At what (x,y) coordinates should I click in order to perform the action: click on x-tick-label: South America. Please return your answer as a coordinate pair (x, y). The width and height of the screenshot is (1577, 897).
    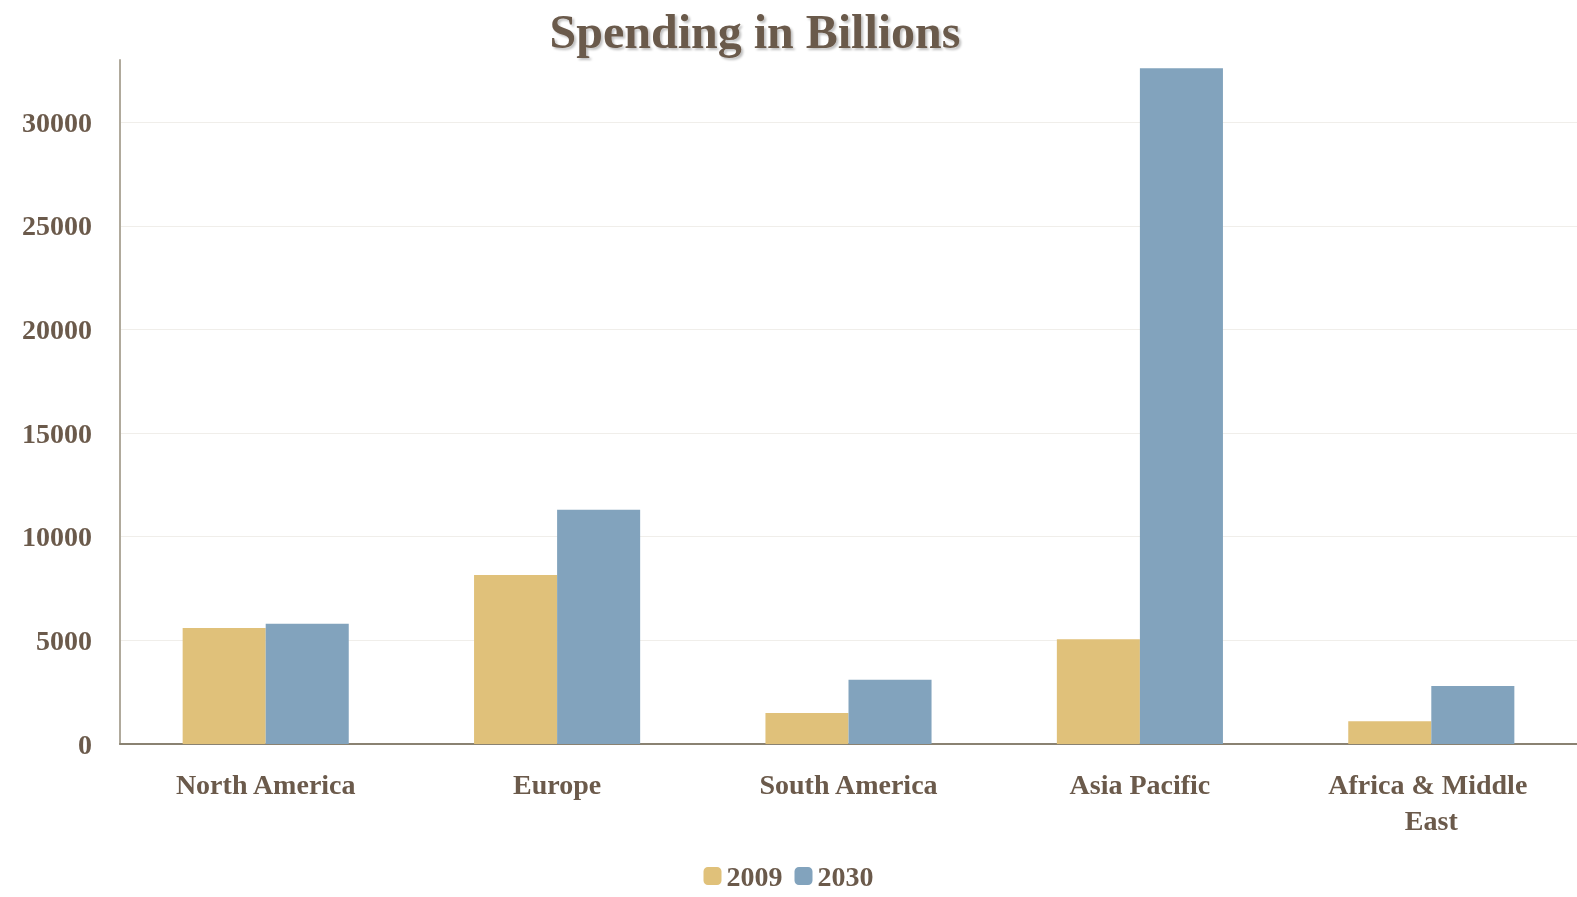
    Looking at the image, I should click on (848, 784).